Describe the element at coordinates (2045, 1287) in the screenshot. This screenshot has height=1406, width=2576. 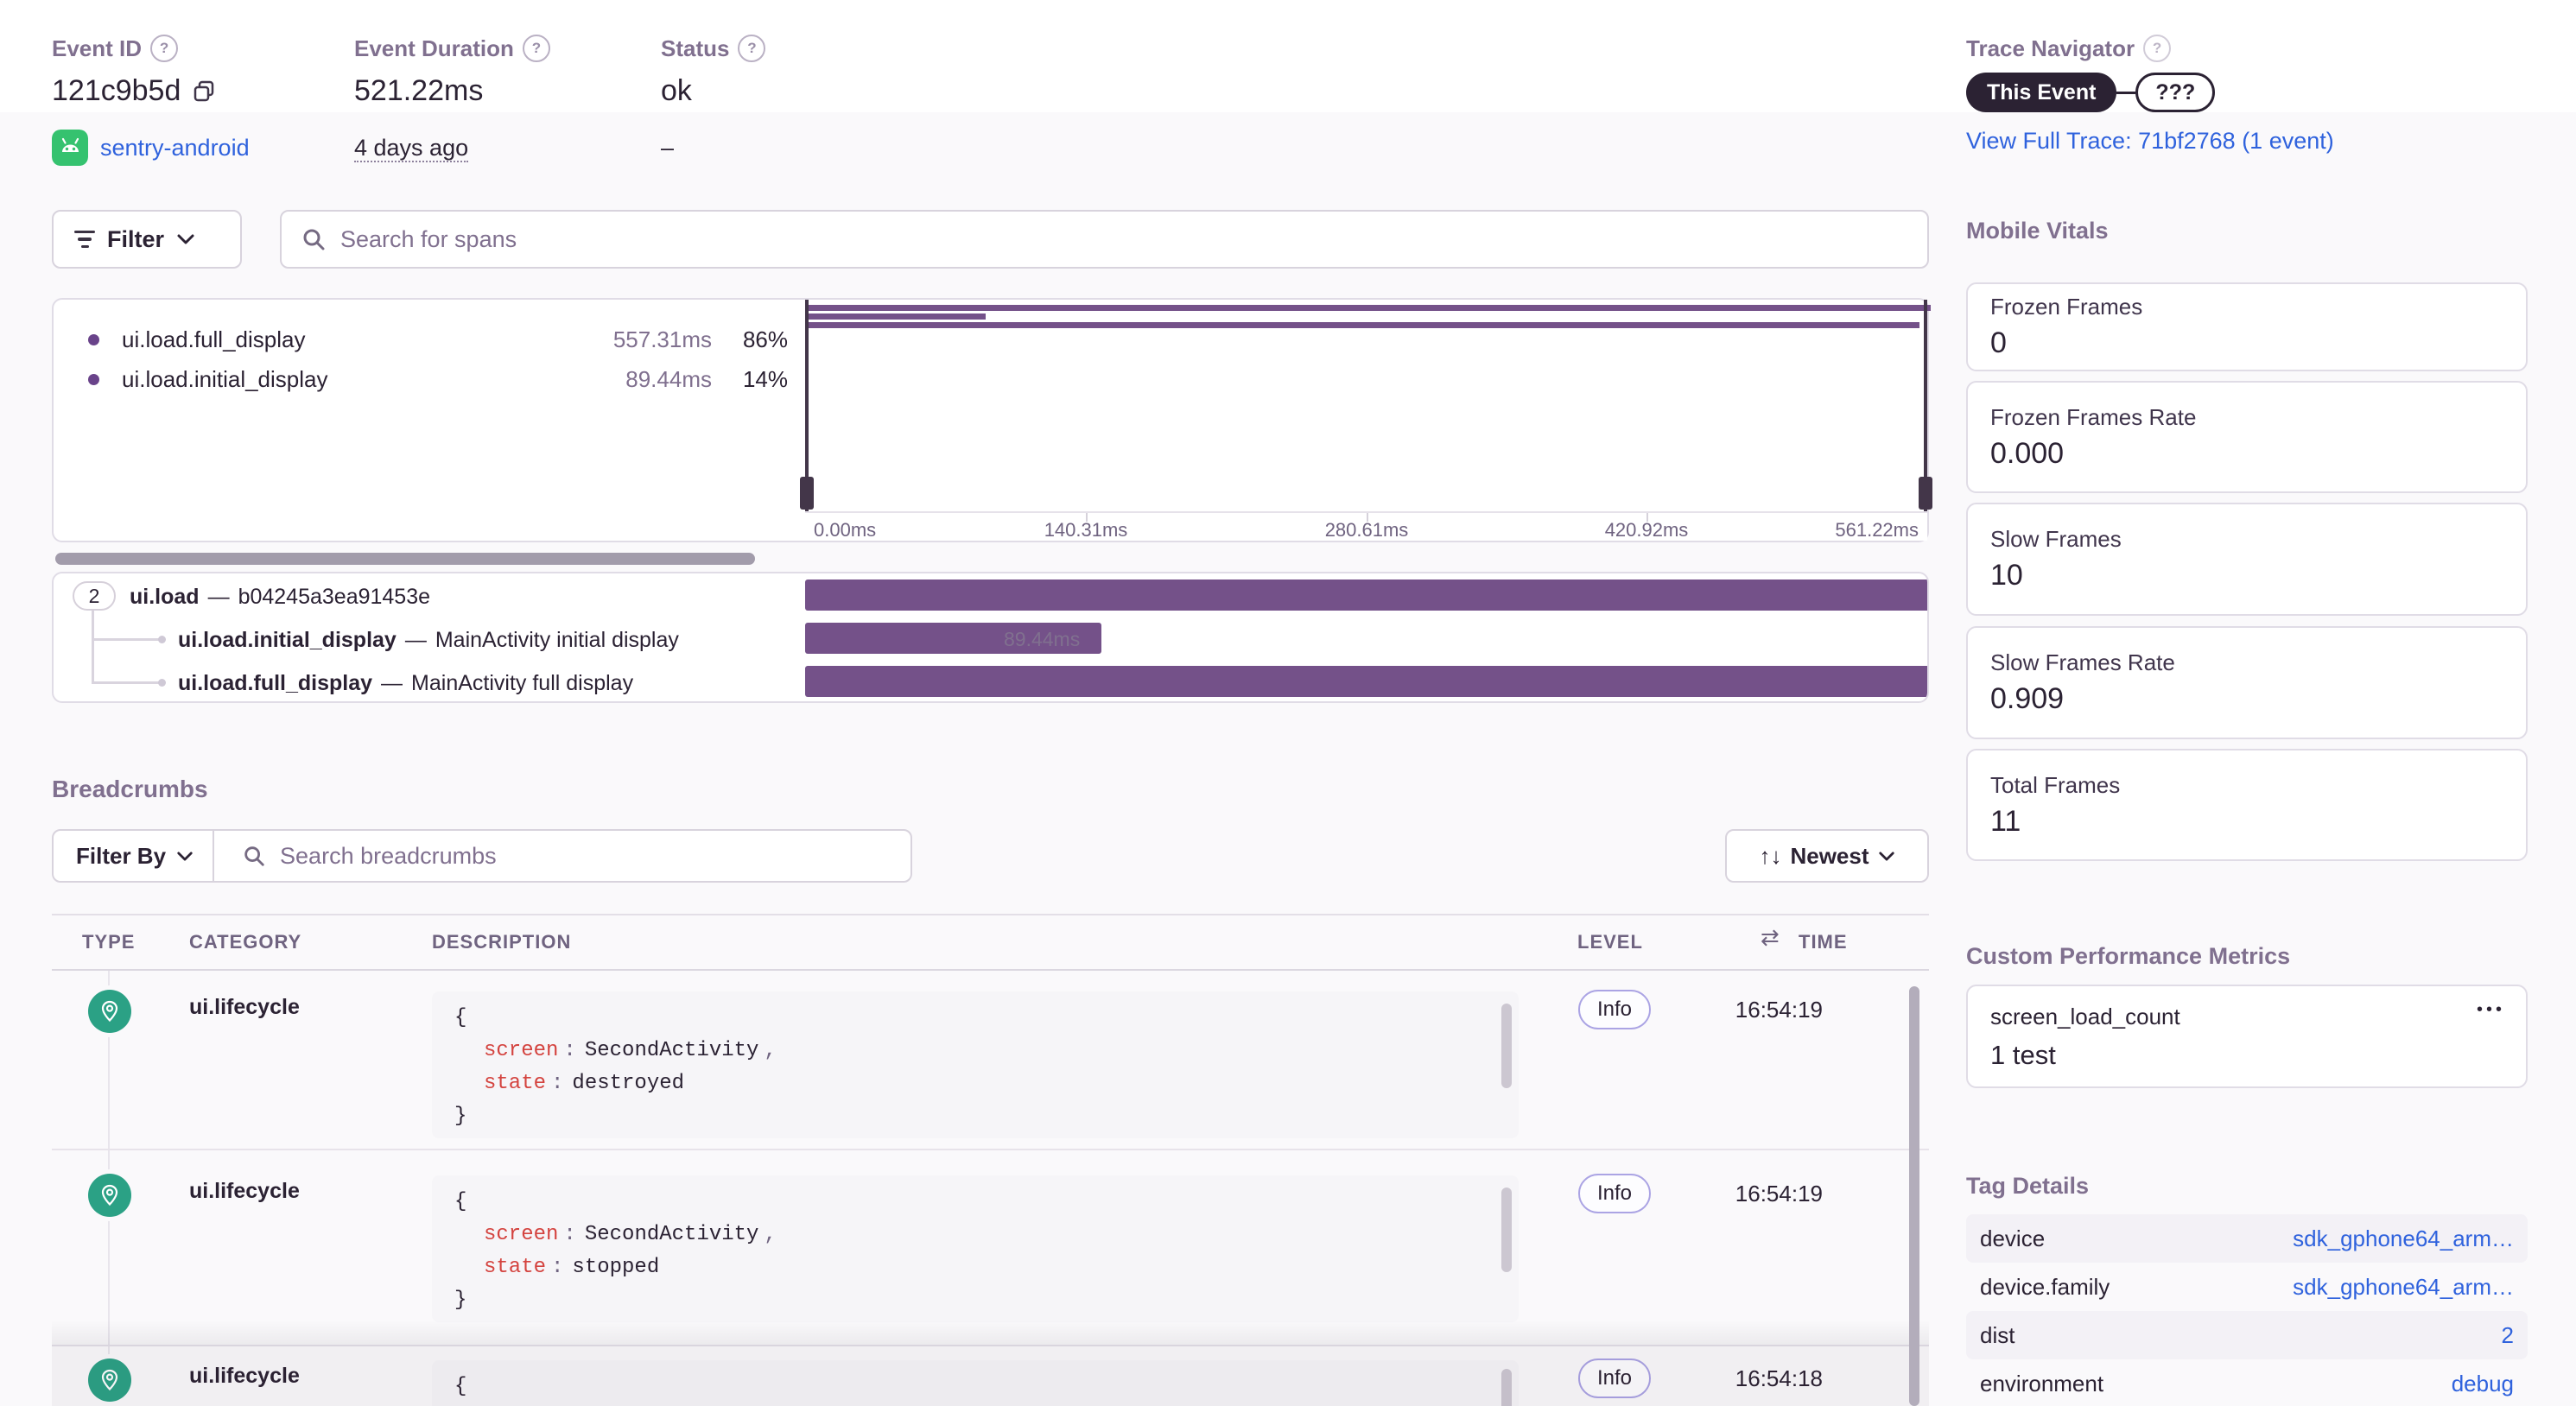
I see `tag-key: device.family` at that location.